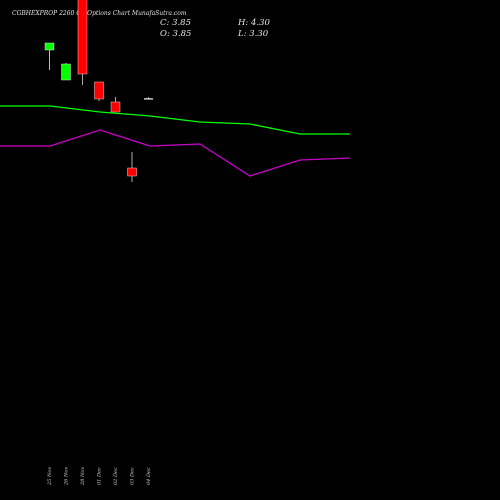 The height and width of the screenshot is (500, 500). What do you see at coordinates (116, 476) in the screenshot?
I see `x-tick-label: 02 Dec` at bounding box center [116, 476].